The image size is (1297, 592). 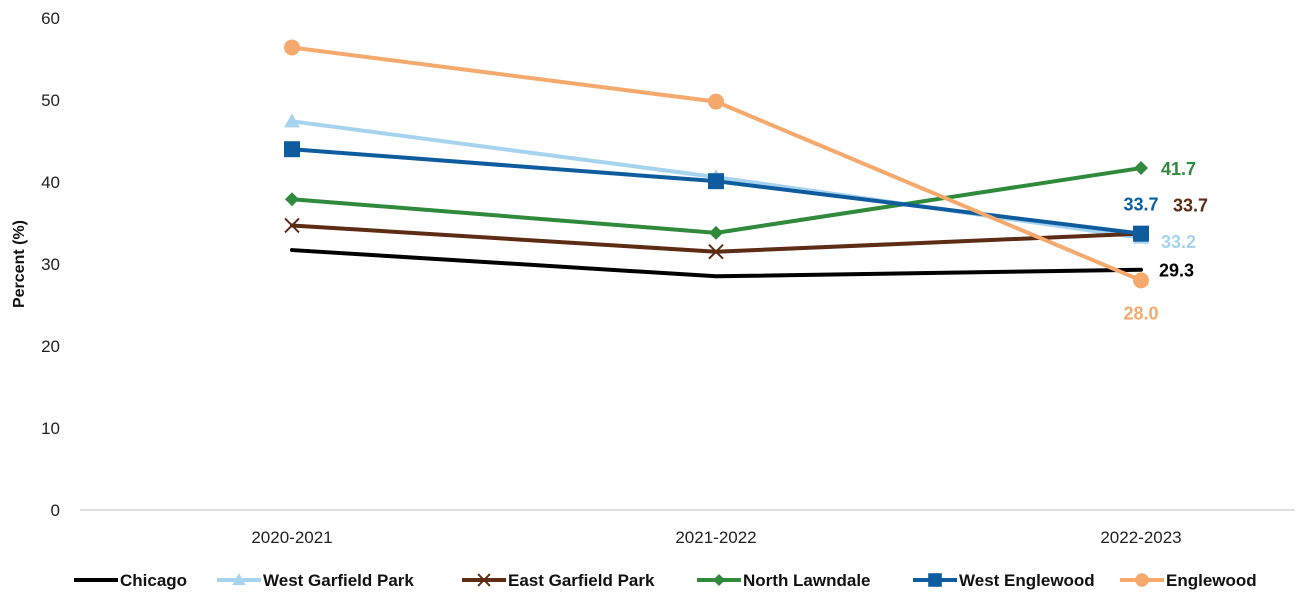 What do you see at coordinates (1211, 580) in the screenshot?
I see `legend-label-englewood: Englewood` at bounding box center [1211, 580].